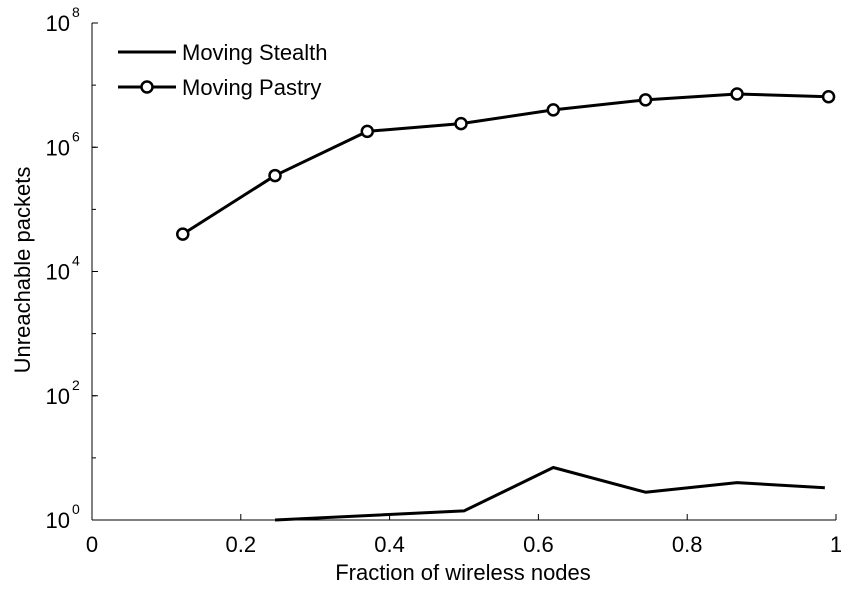  What do you see at coordinates (76, 12) in the screenshot?
I see `y-tick-exponent: 8` at bounding box center [76, 12].